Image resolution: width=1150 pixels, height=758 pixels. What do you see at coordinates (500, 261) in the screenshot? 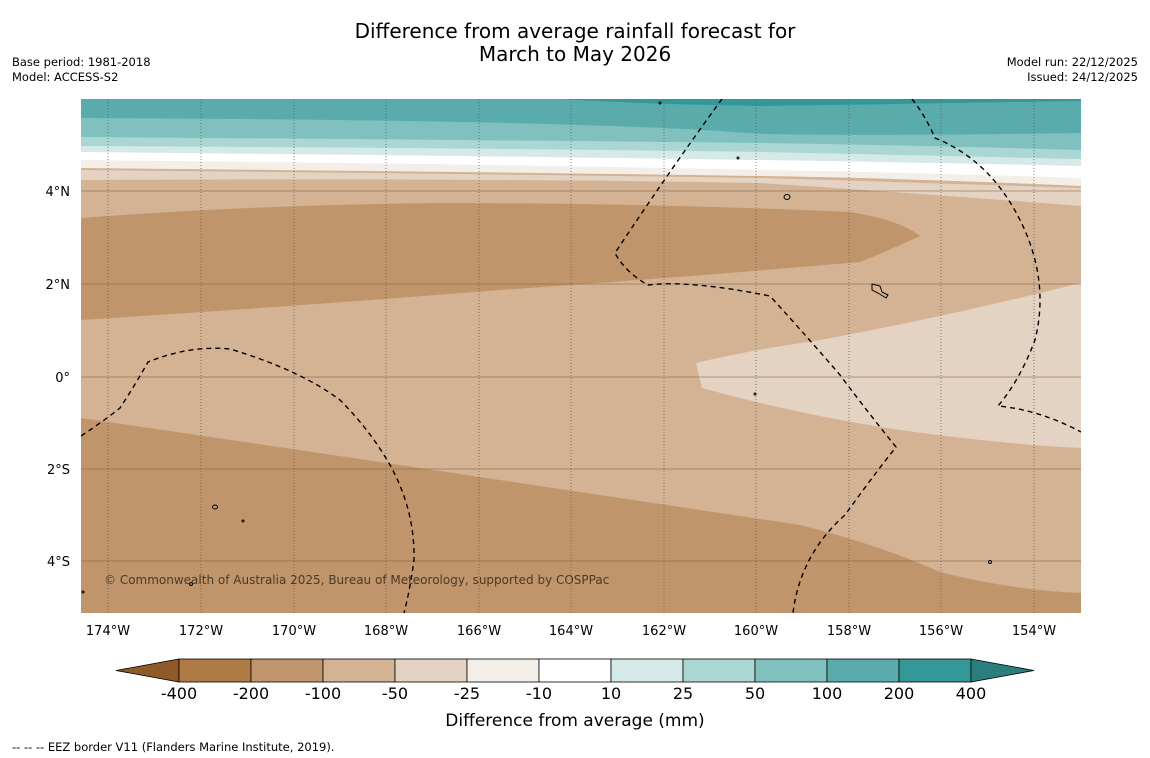
I see `band-minus200-north` at bounding box center [500, 261].